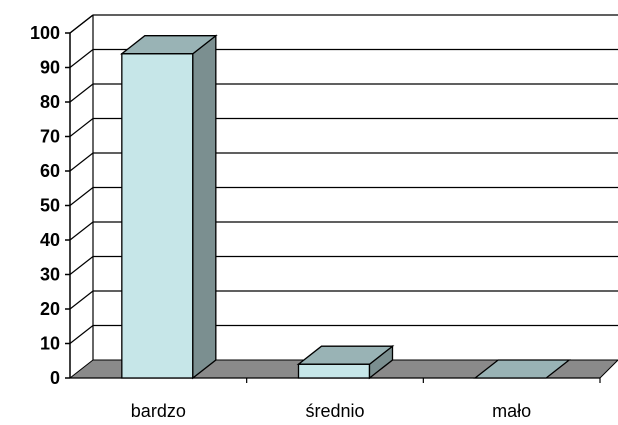 This screenshot has width=618, height=425. What do you see at coordinates (50, 171) in the screenshot?
I see `y-tick-label: 60` at bounding box center [50, 171].